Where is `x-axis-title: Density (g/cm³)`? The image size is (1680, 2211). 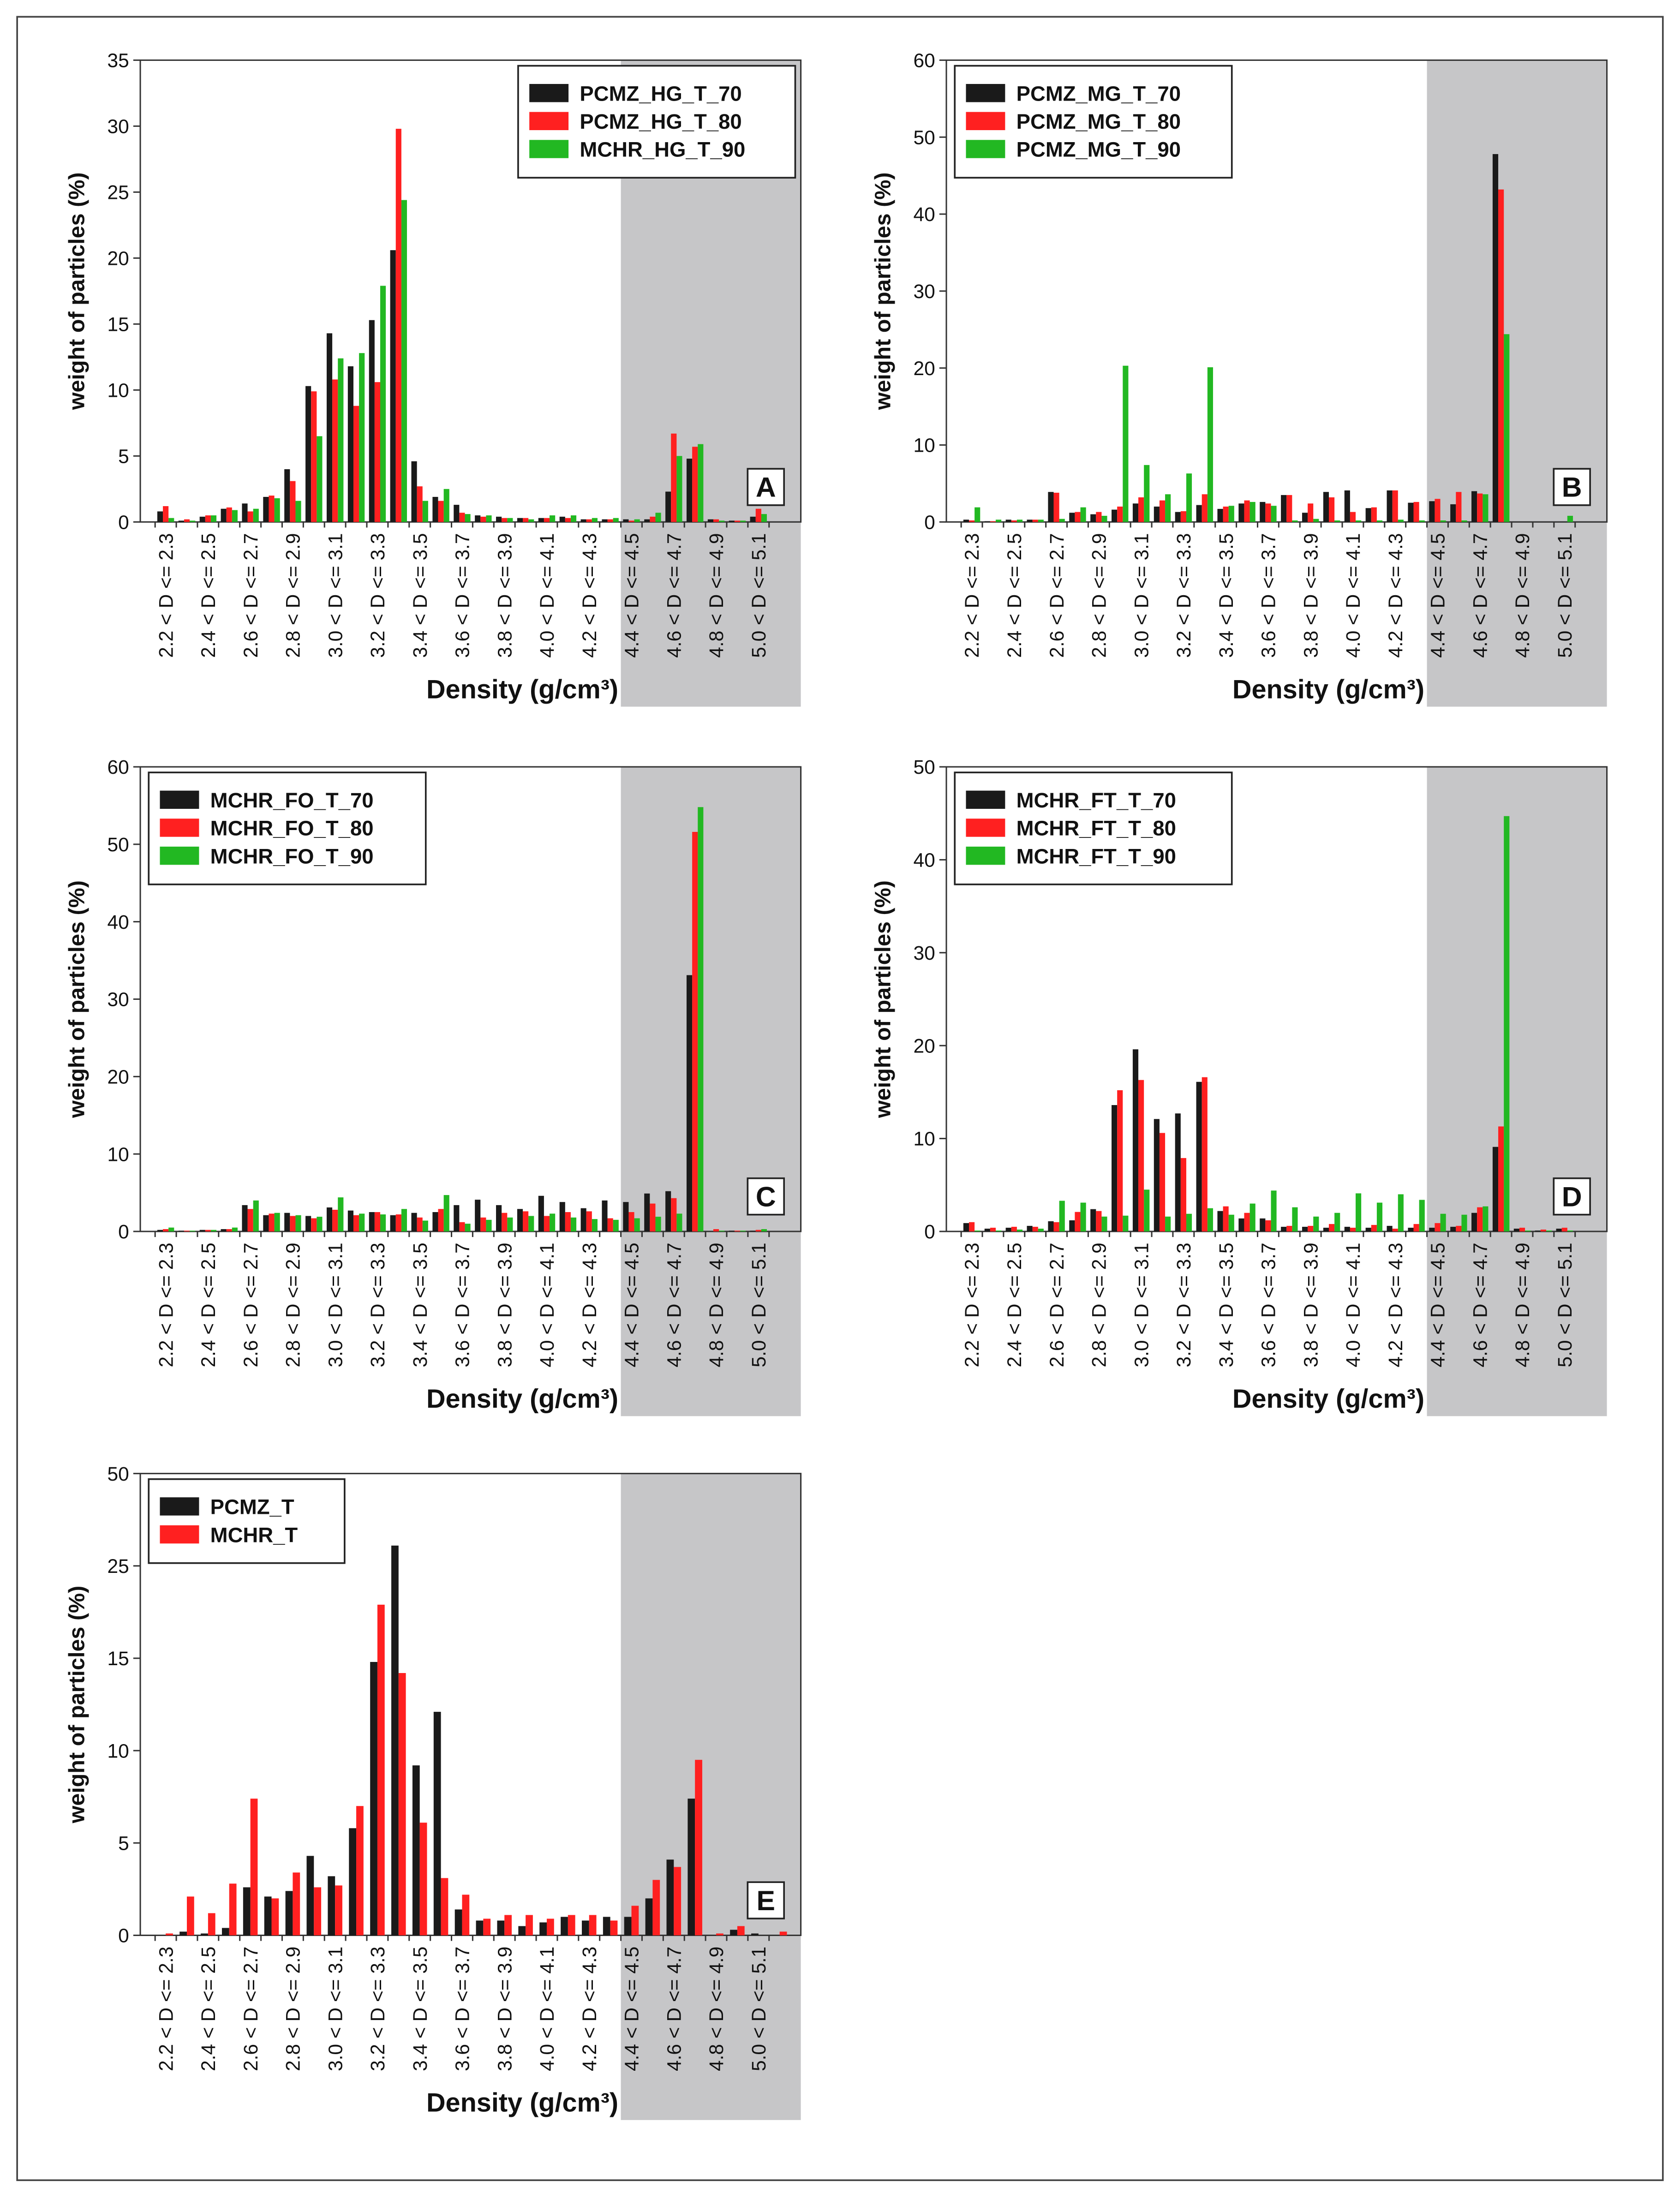 x-axis-title: Density (g/cm³) is located at coordinates (522, 2103).